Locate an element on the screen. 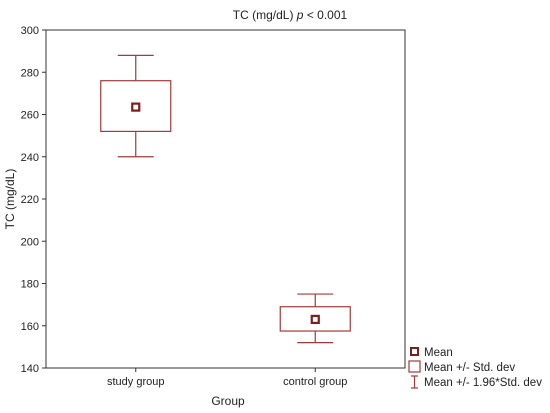  legend-label: Mean +/- 1.96*Std. dev is located at coordinates (483, 383).